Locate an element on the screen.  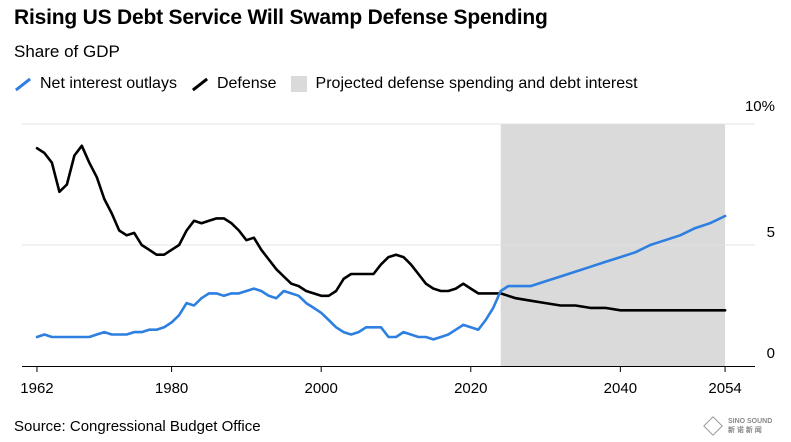
watermark: SINO SOUND 新 诺 新 闻 is located at coordinates (744, 426).